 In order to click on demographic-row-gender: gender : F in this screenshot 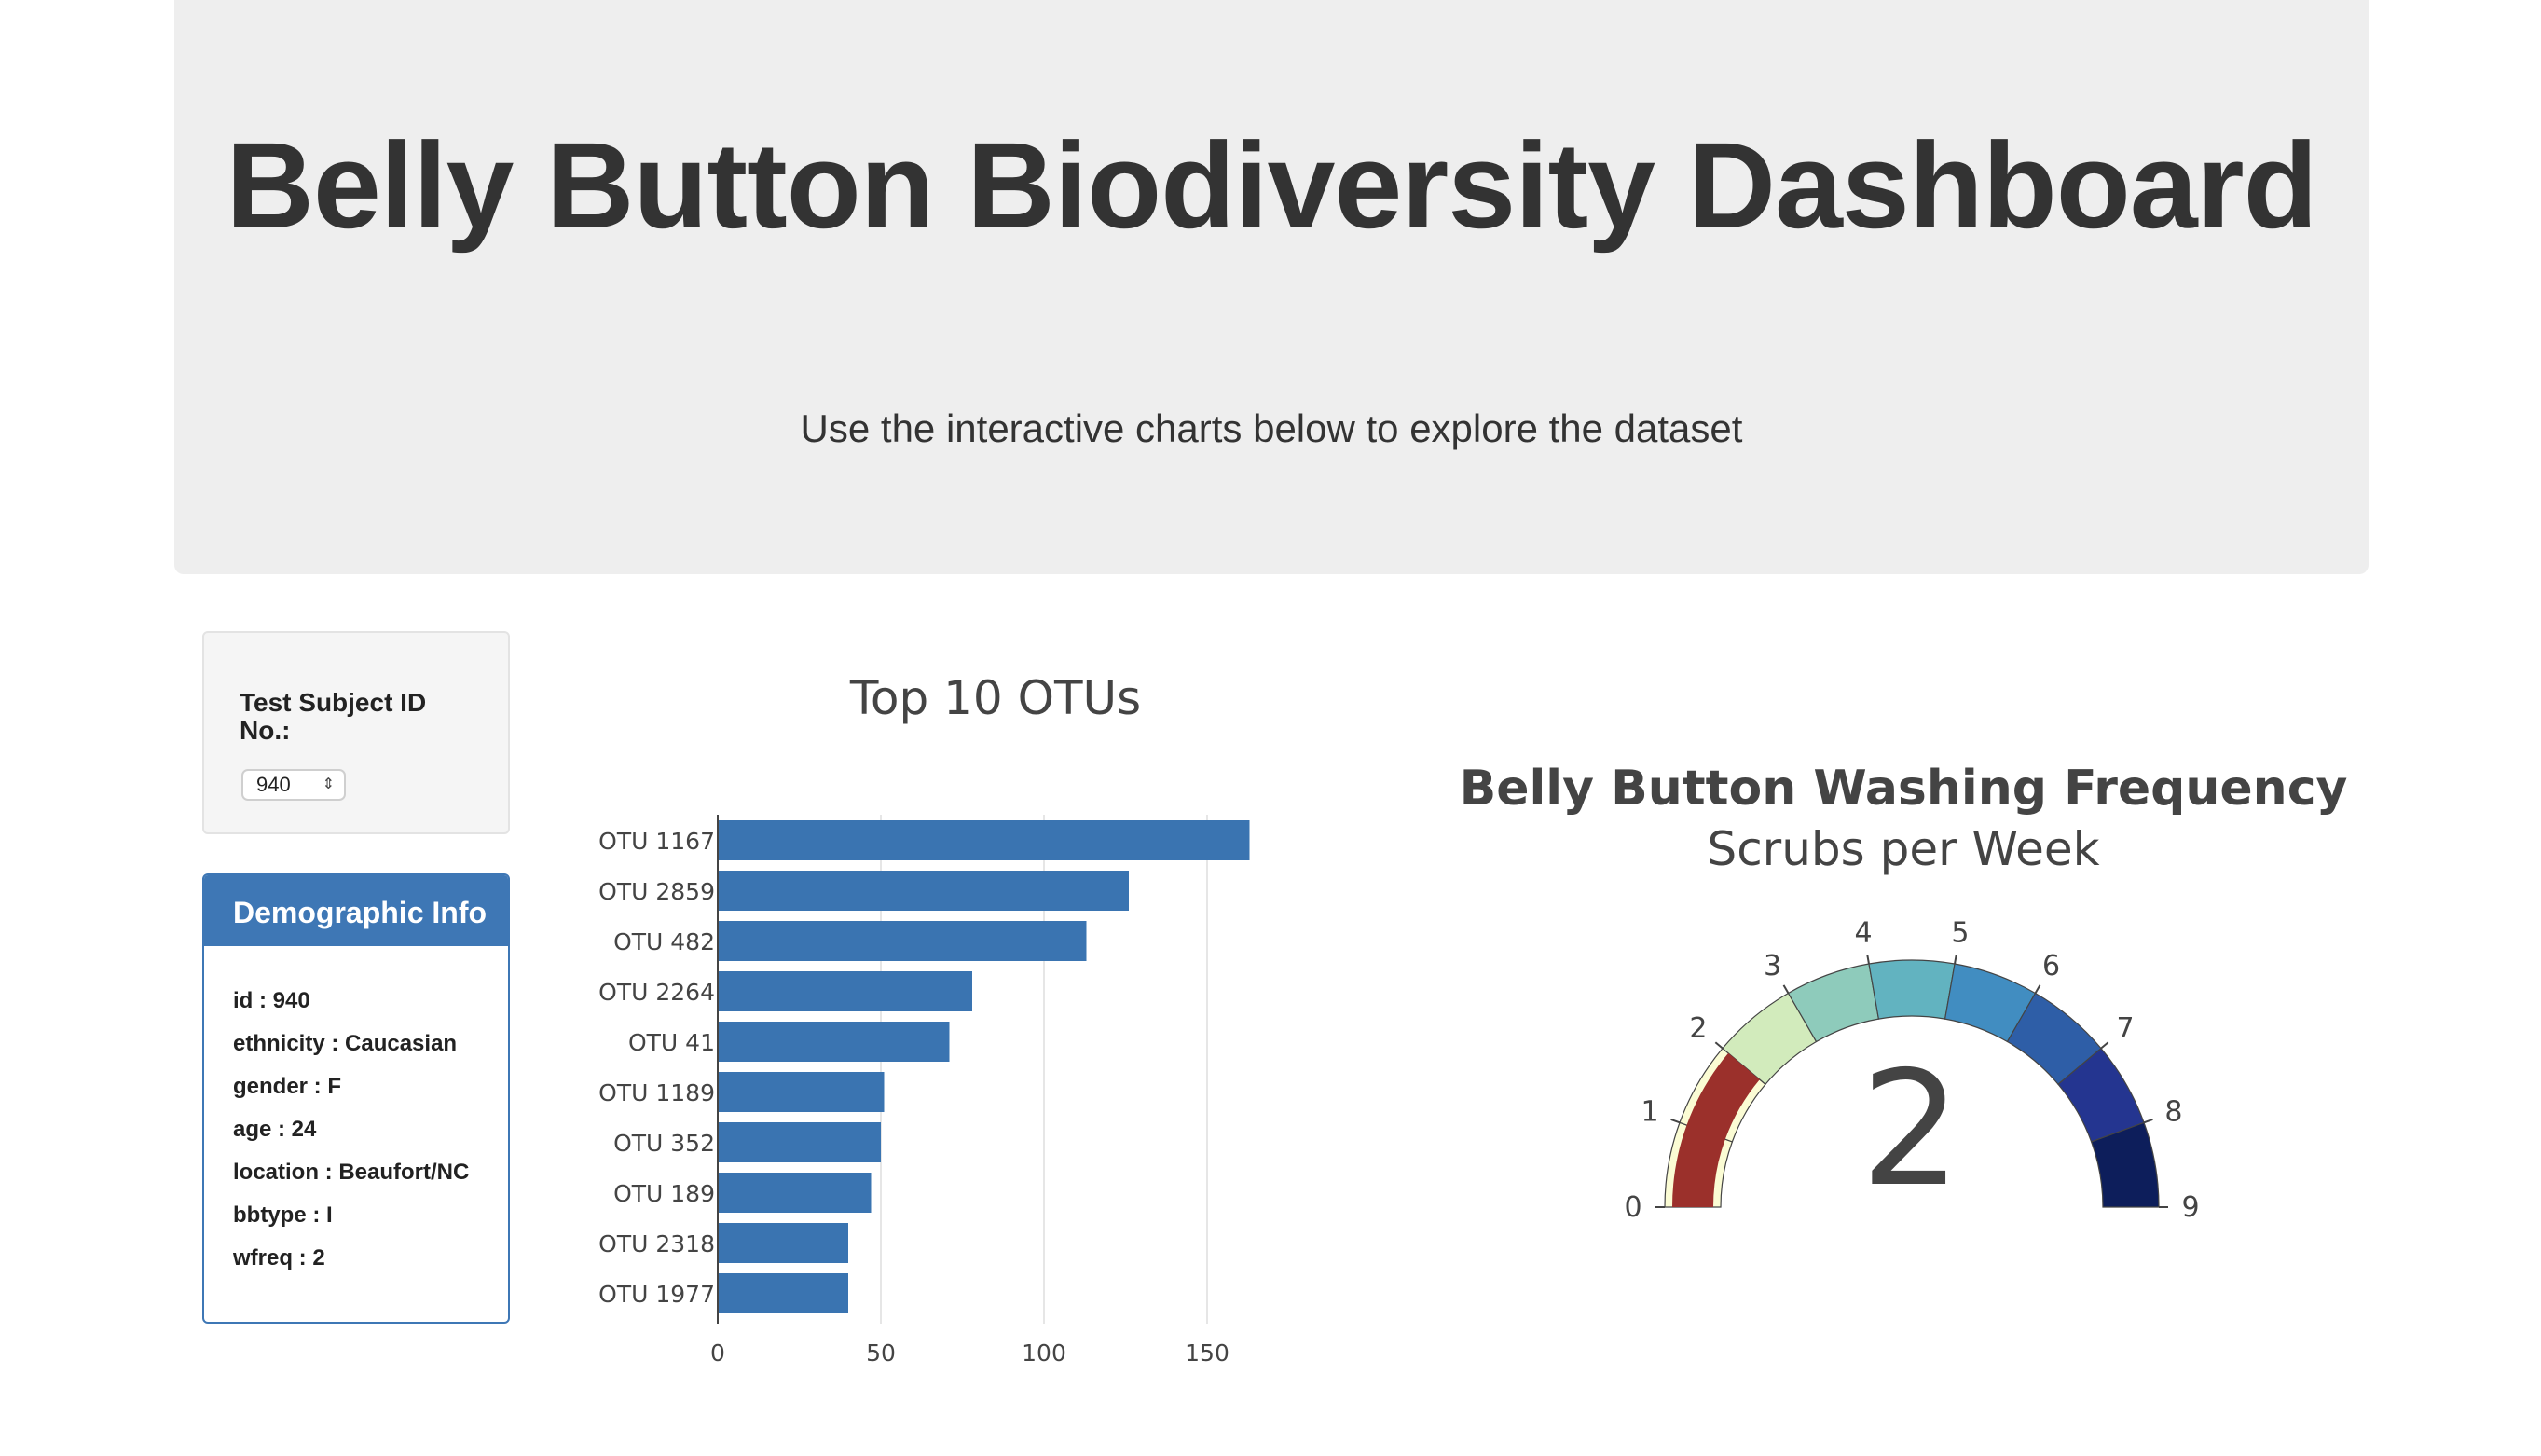, I will do `click(287, 1086)`.